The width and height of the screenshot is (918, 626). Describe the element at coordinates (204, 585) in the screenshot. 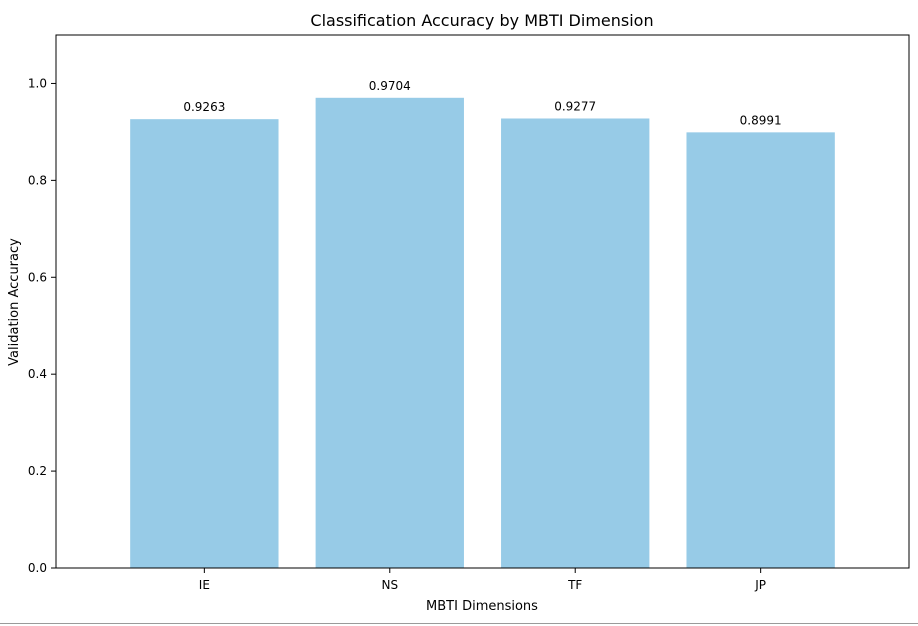

I see `x-tick-label-ie: IE` at that location.